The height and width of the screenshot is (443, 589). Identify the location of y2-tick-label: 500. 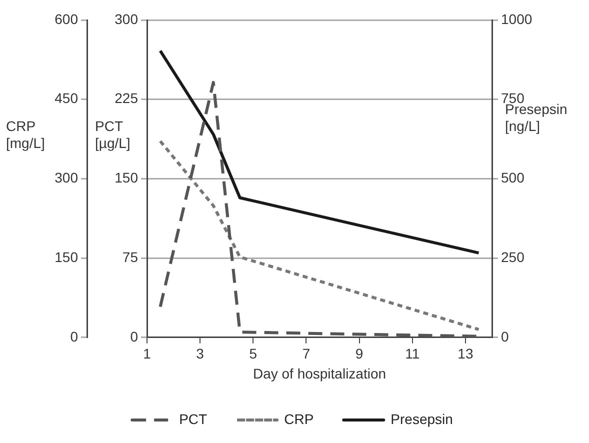
(513, 178).